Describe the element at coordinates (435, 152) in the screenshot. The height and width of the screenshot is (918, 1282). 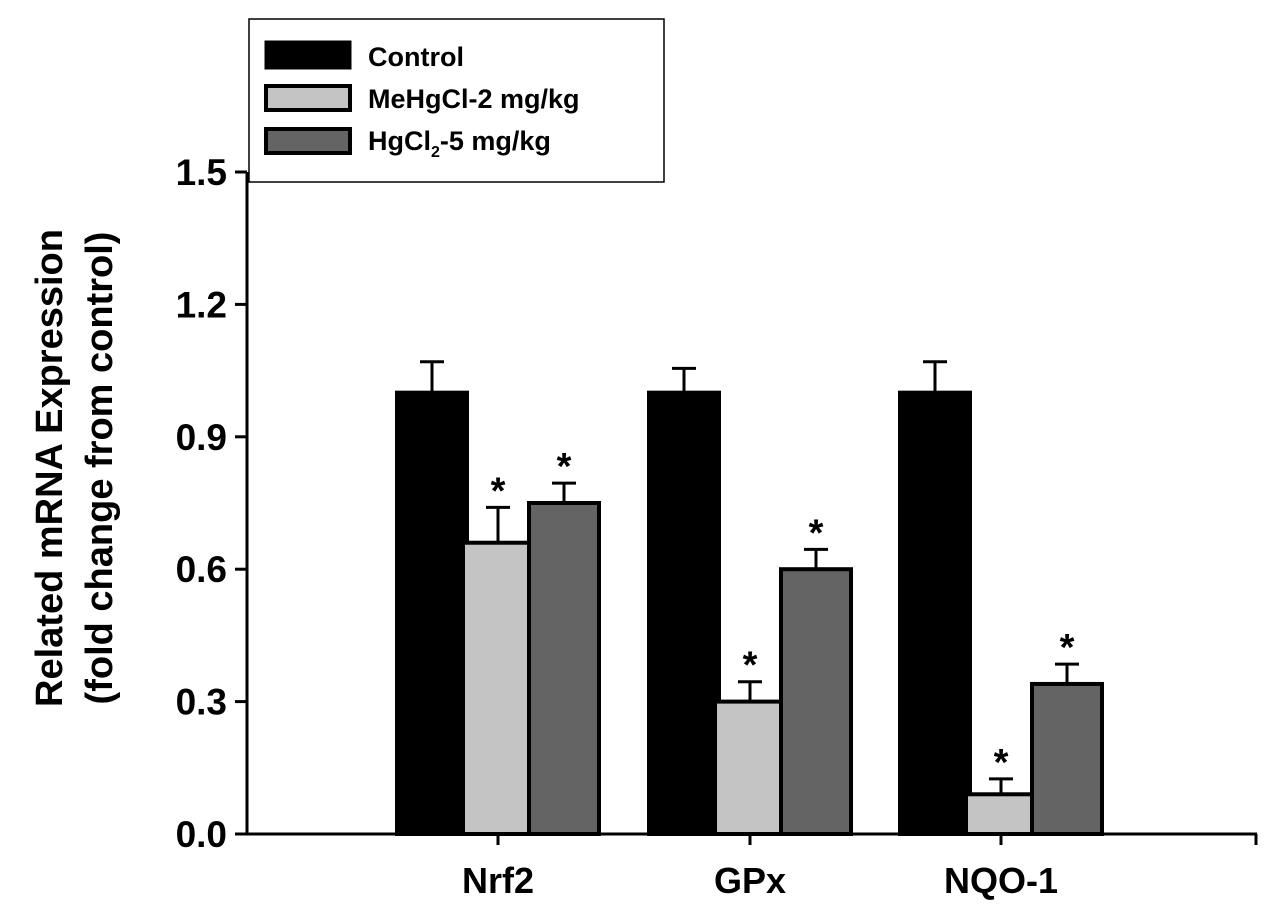
I see `legend-label-hgcl2-subscript: 2` at that location.